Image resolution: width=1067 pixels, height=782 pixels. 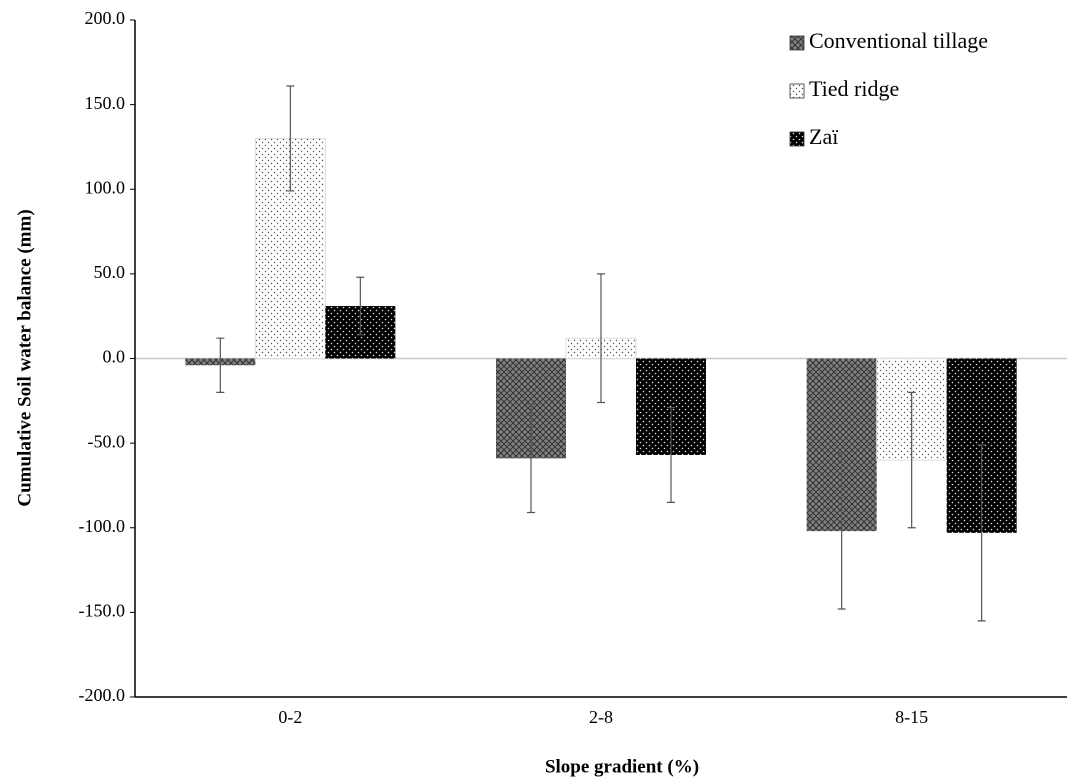 I want to click on y-tick-label: 0.0, so click(x=114, y=357).